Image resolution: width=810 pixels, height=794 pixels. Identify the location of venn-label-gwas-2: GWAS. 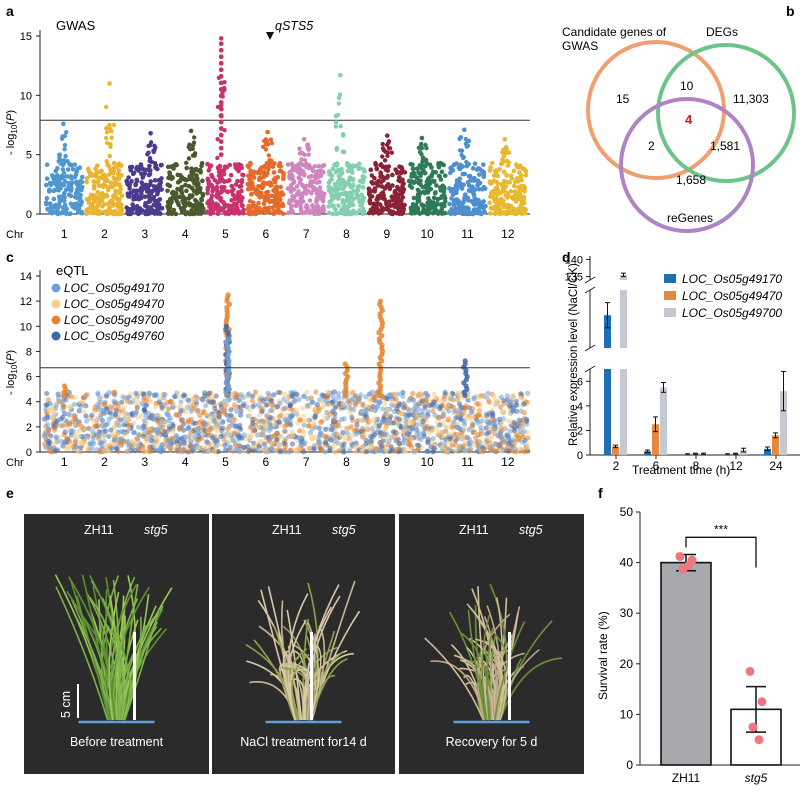
(580, 46).